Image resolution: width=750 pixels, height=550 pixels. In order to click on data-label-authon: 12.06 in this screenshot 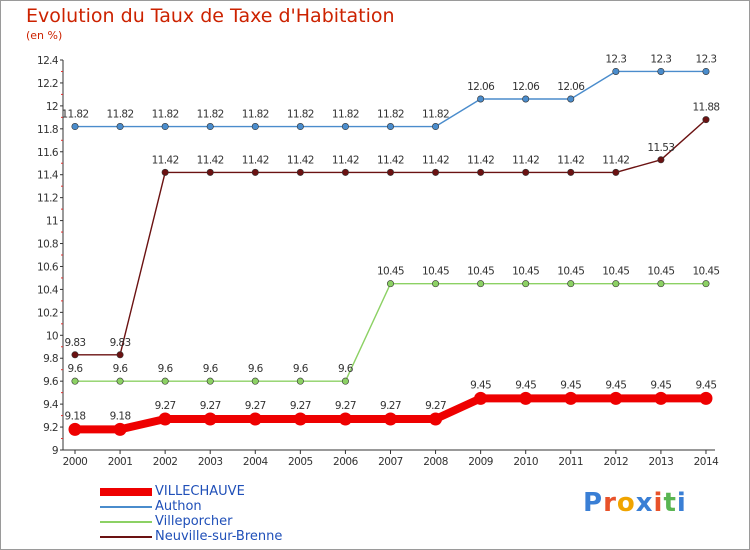, I will do `click(526, 87)`.